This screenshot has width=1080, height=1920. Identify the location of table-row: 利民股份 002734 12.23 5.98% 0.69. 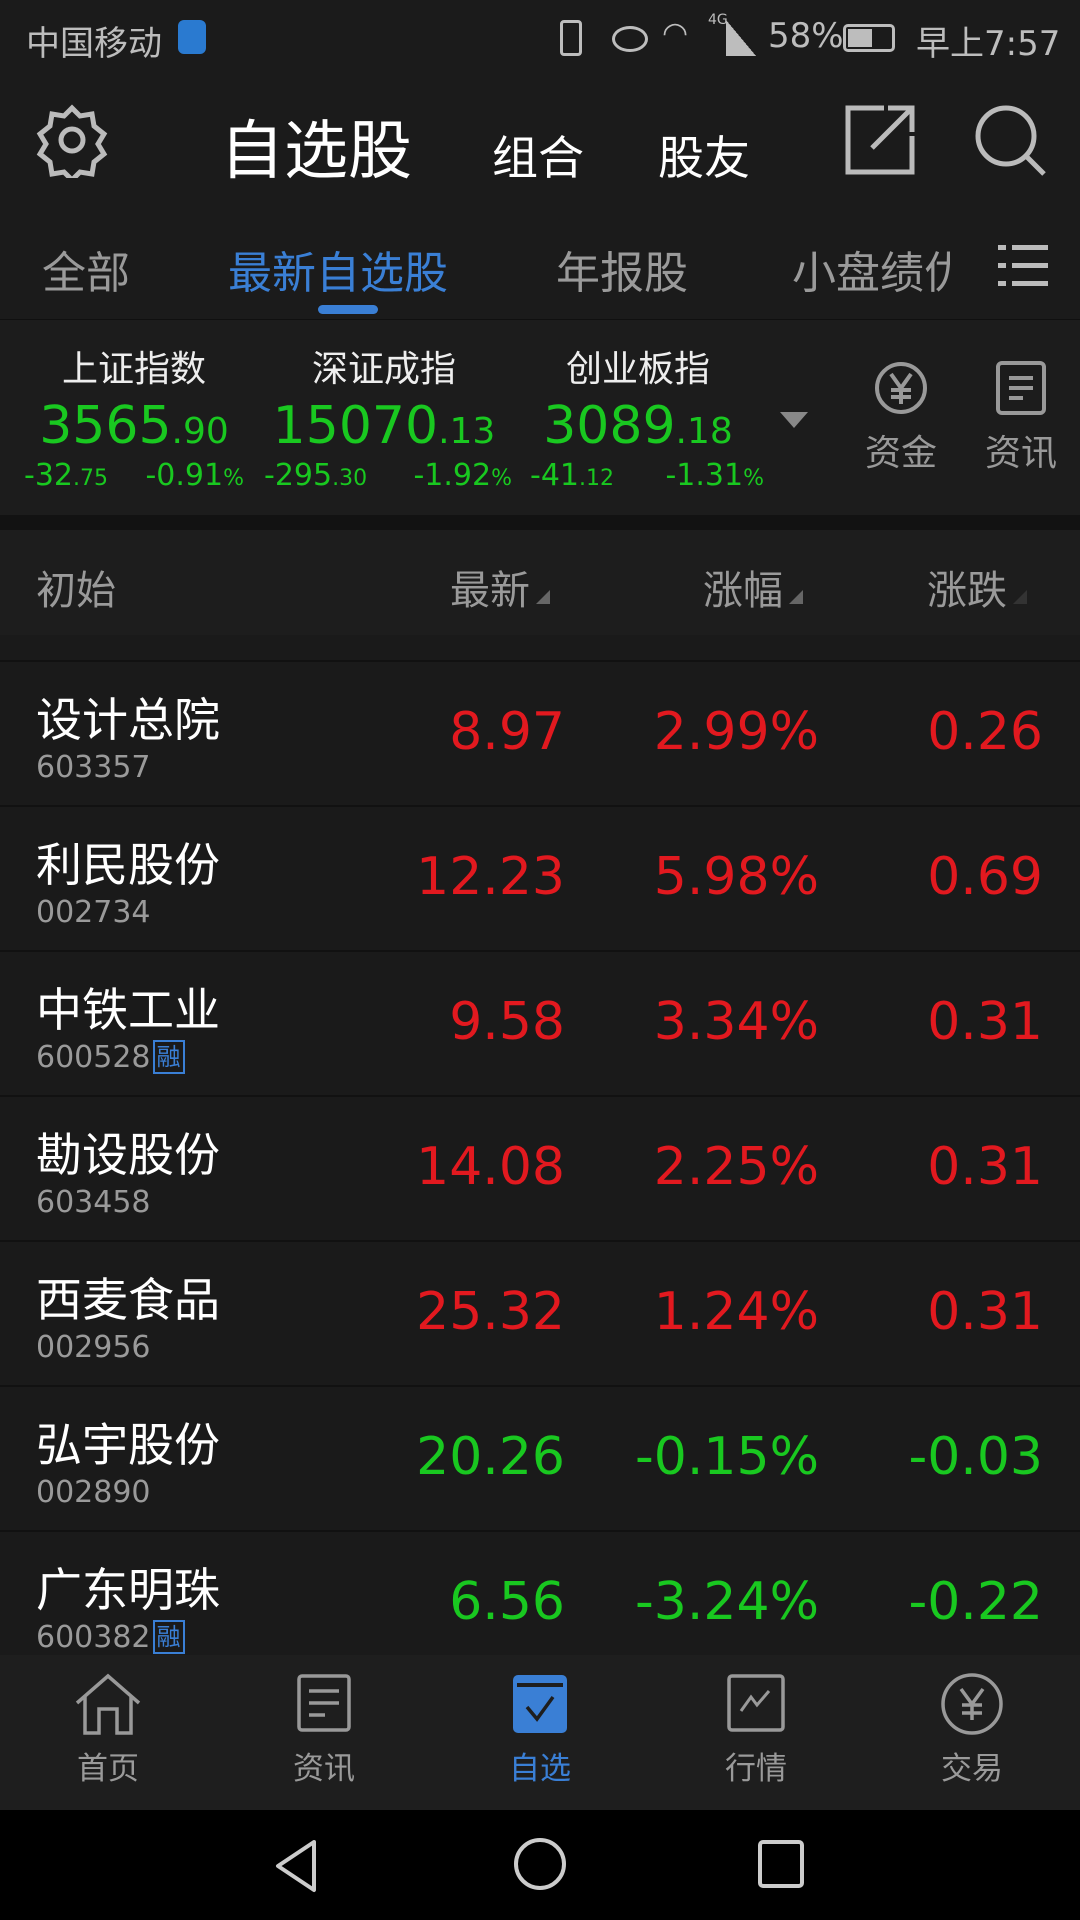
(540, 879).